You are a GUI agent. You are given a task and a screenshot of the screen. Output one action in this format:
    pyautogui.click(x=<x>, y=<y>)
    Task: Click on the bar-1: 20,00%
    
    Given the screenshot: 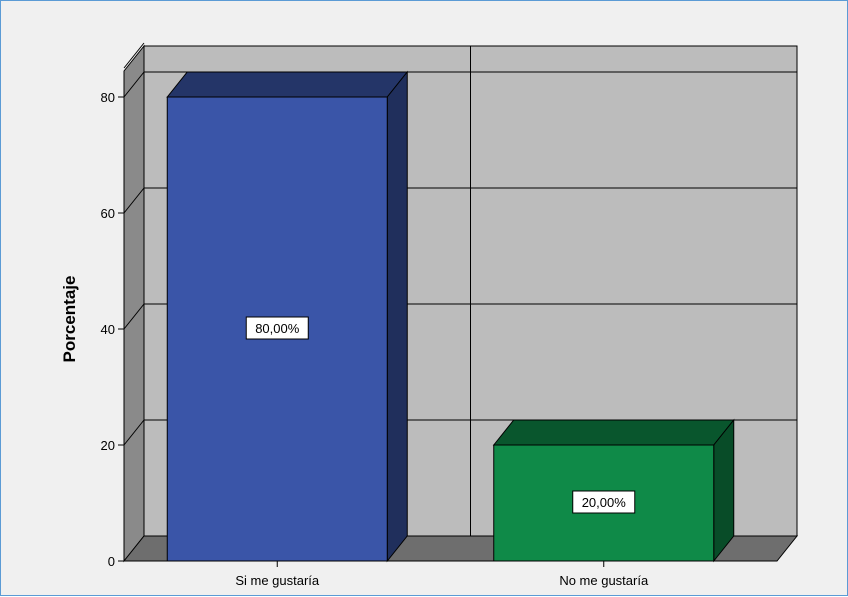 What is the action you would take?
    pyautogui.click(x=613, y=490)
    